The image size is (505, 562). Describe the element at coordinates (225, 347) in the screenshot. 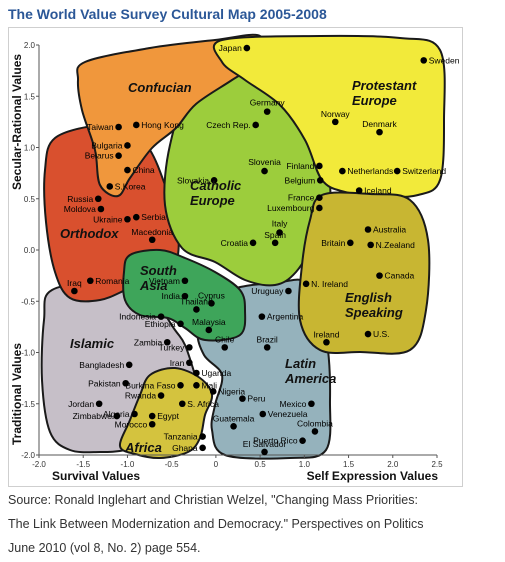

I see `point-chile` at that location.